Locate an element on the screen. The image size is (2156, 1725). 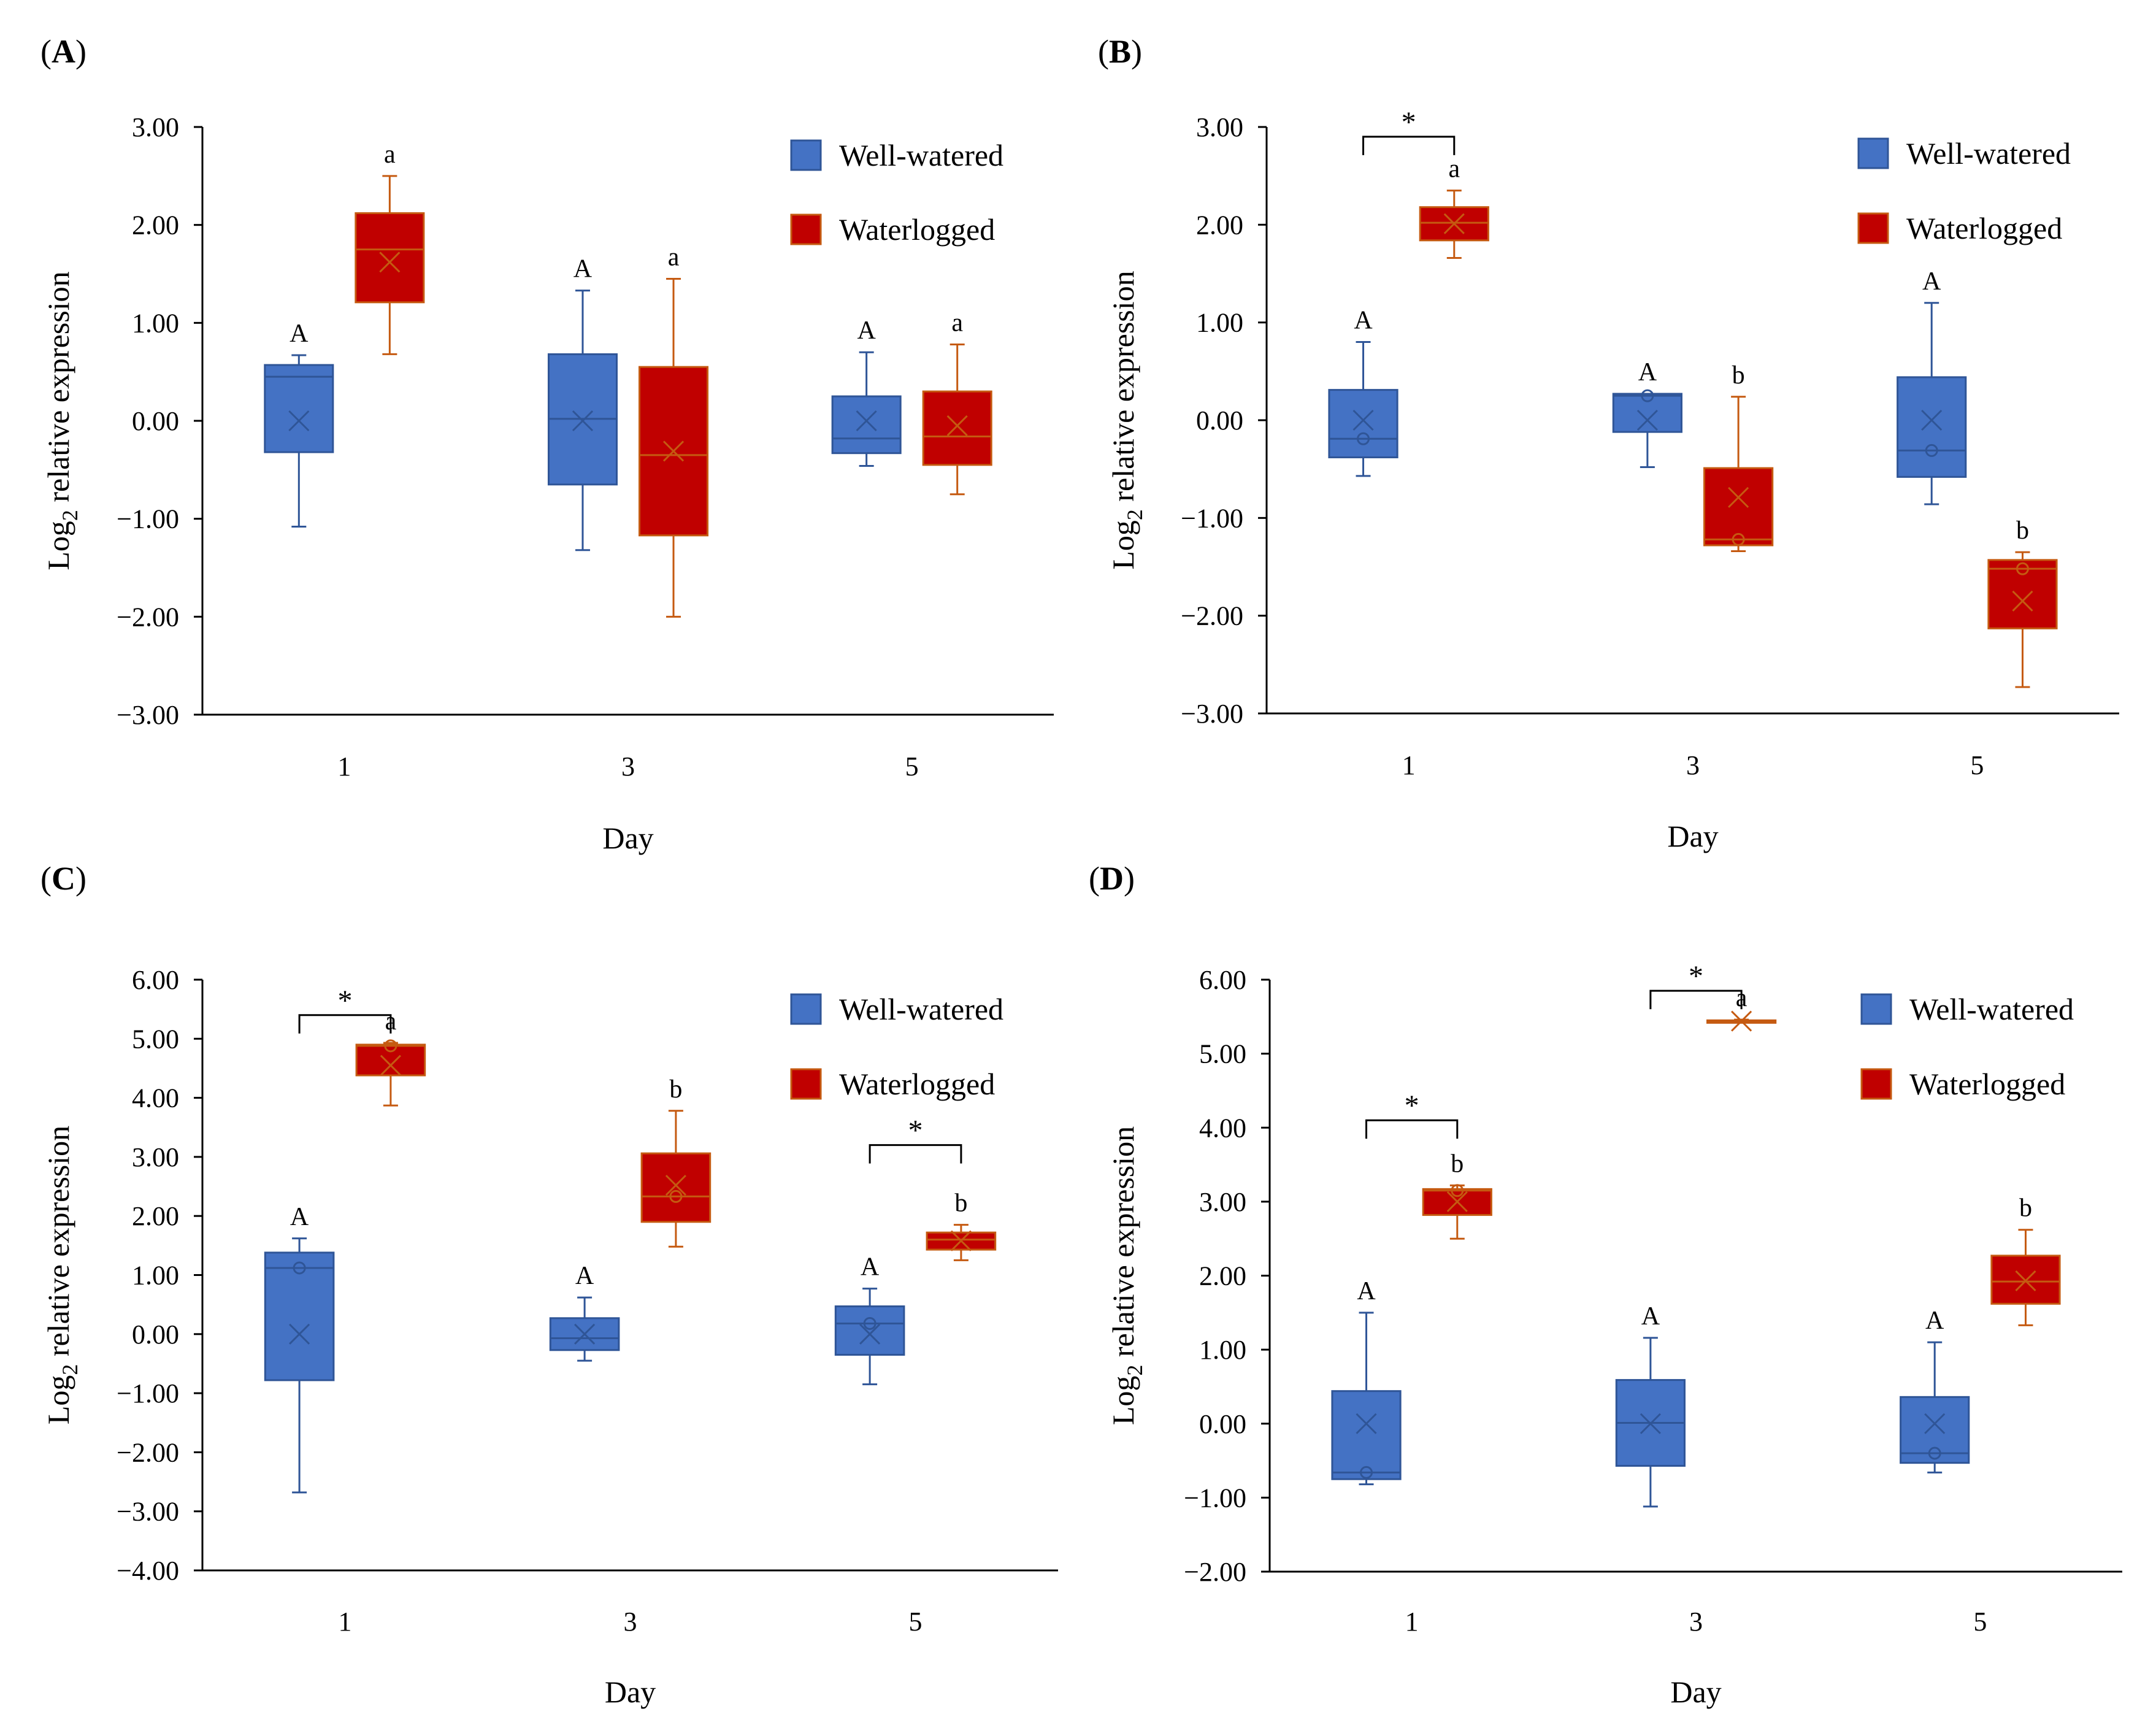
x-tick-label: 3 is located at coordinates (628, 766).